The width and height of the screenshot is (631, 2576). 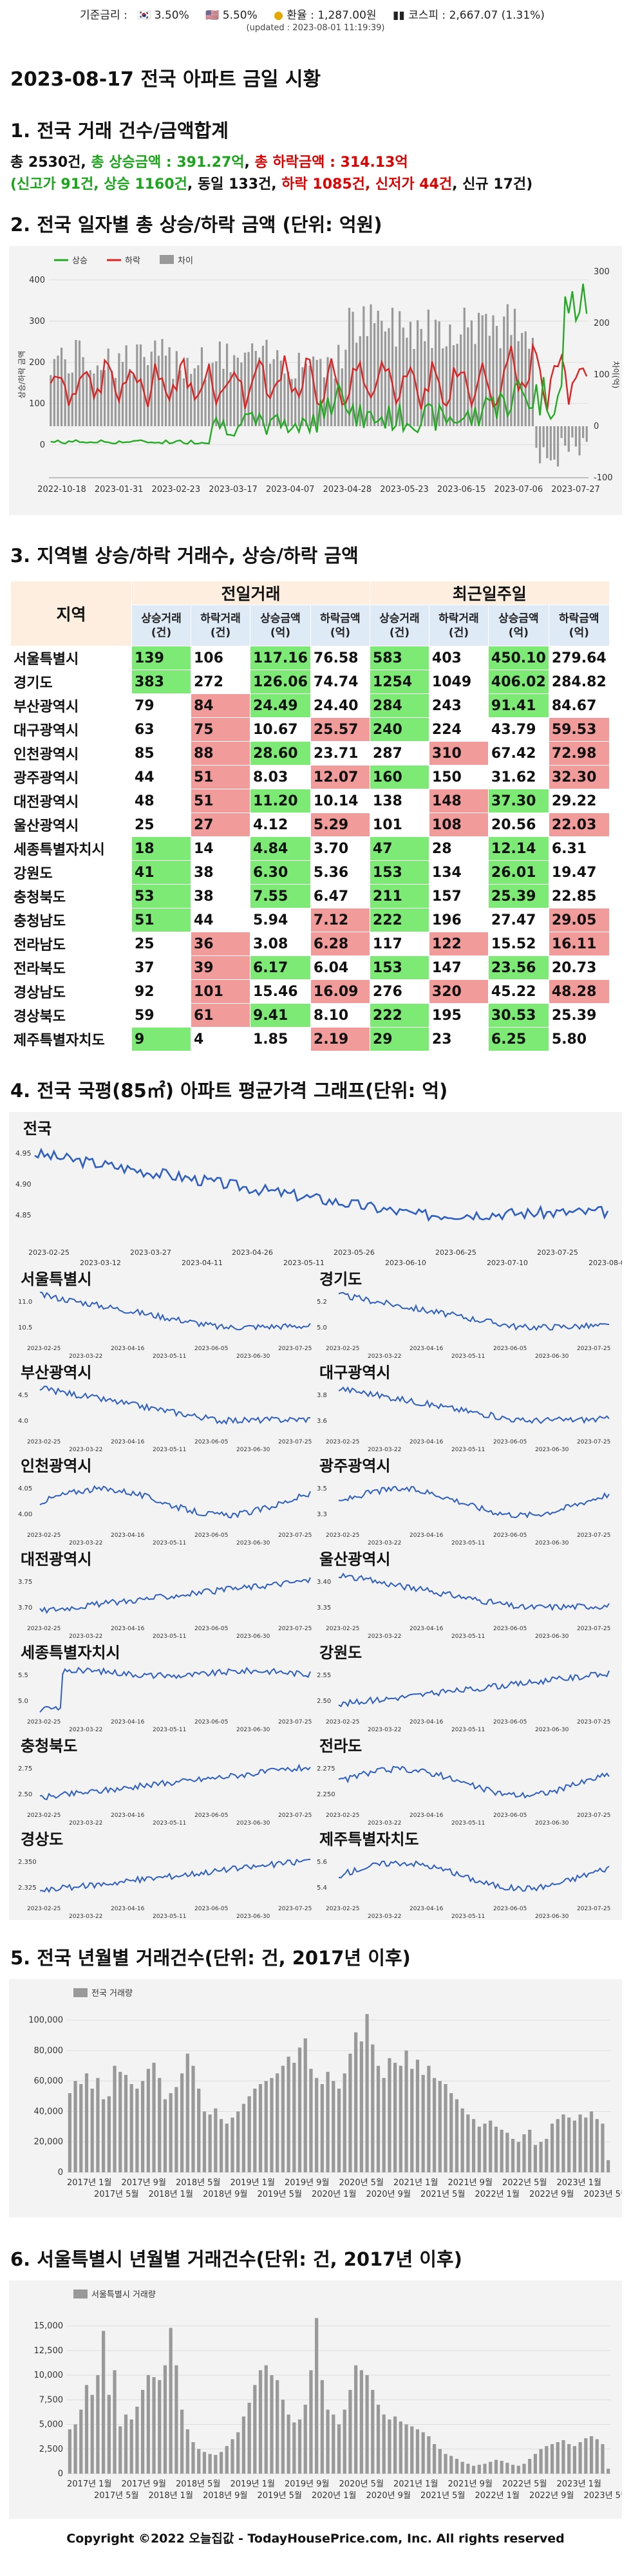 What do you see at coordinates (579, 944) in the screenshot?
I see `table-cell: 16.11` at bounding box center [579, 944].